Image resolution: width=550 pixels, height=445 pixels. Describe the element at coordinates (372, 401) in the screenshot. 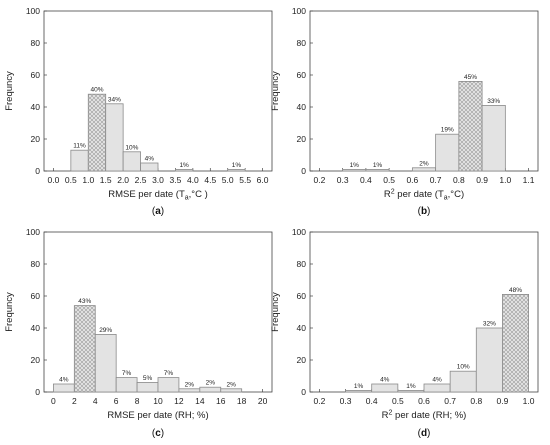

I see `x-tick-label: 0.4` at that location.